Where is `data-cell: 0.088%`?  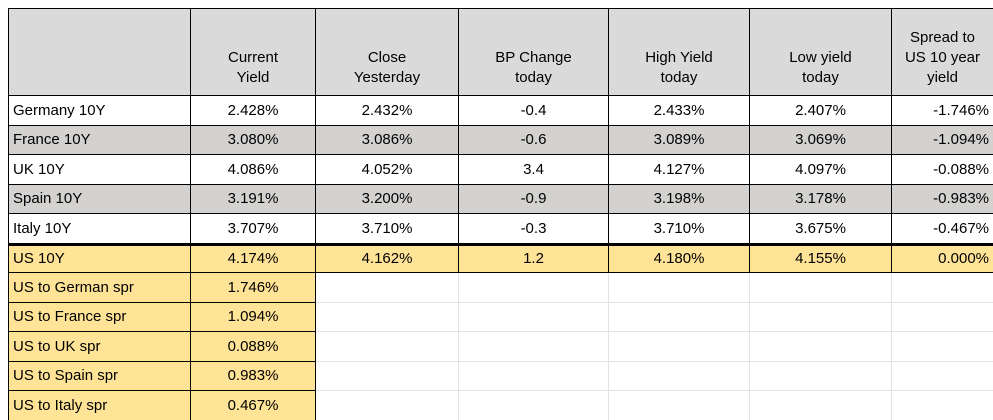
data-cell: 0.088% is located at coordinates (253, 347).